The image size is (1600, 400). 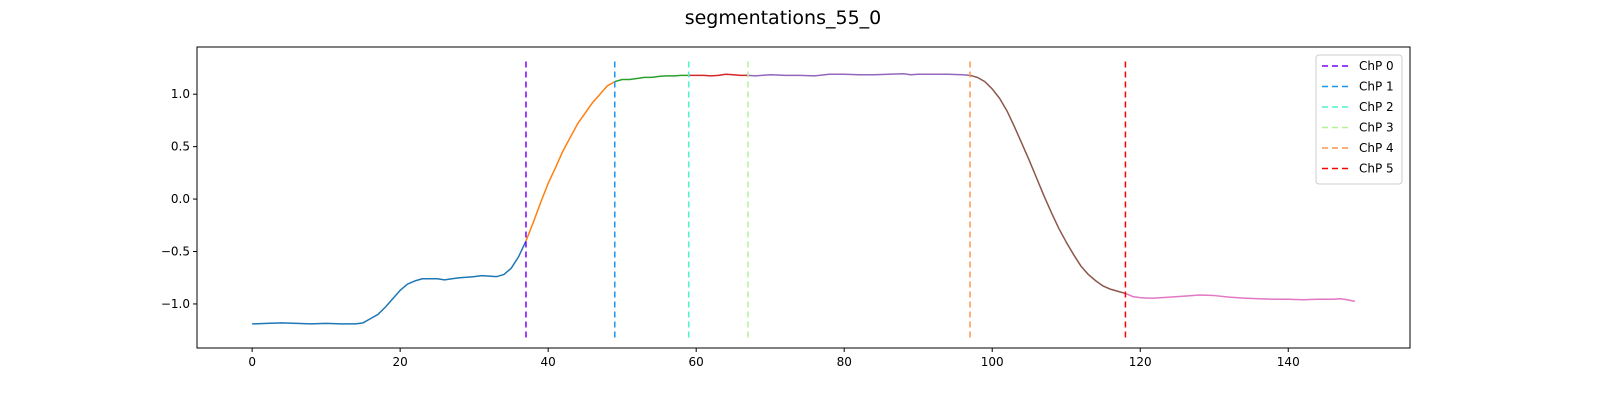 What do you see at coordinates (1376, 66) in the screenshot?
I see `legend-label: ChP 0` at bounding box center [1376, 66].